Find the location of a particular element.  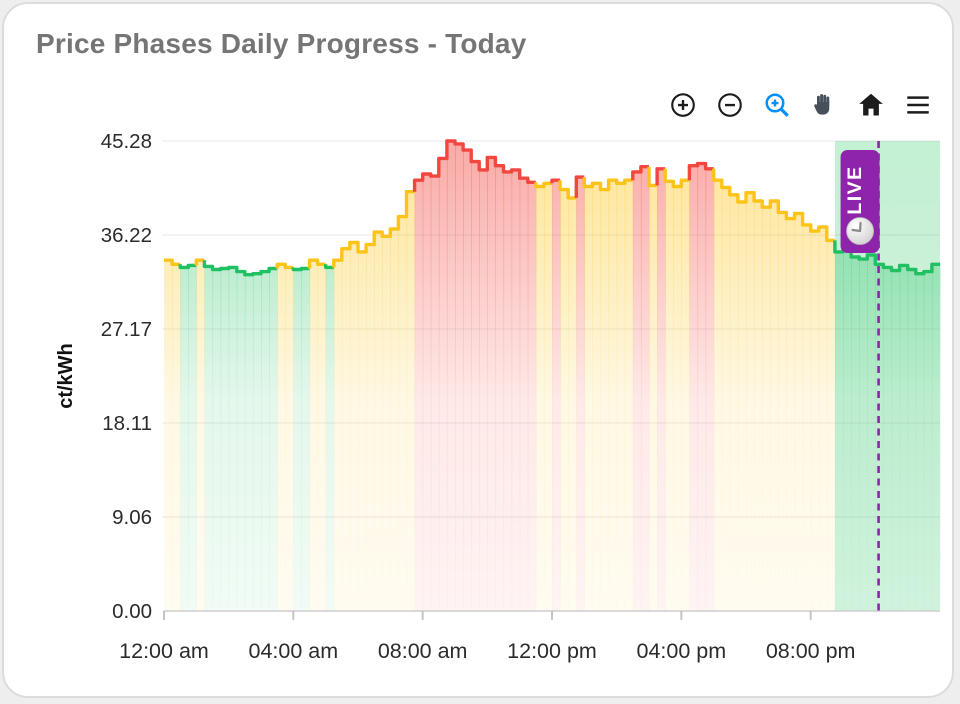

live-badge: LIVE is located at coordinates (860, 201).